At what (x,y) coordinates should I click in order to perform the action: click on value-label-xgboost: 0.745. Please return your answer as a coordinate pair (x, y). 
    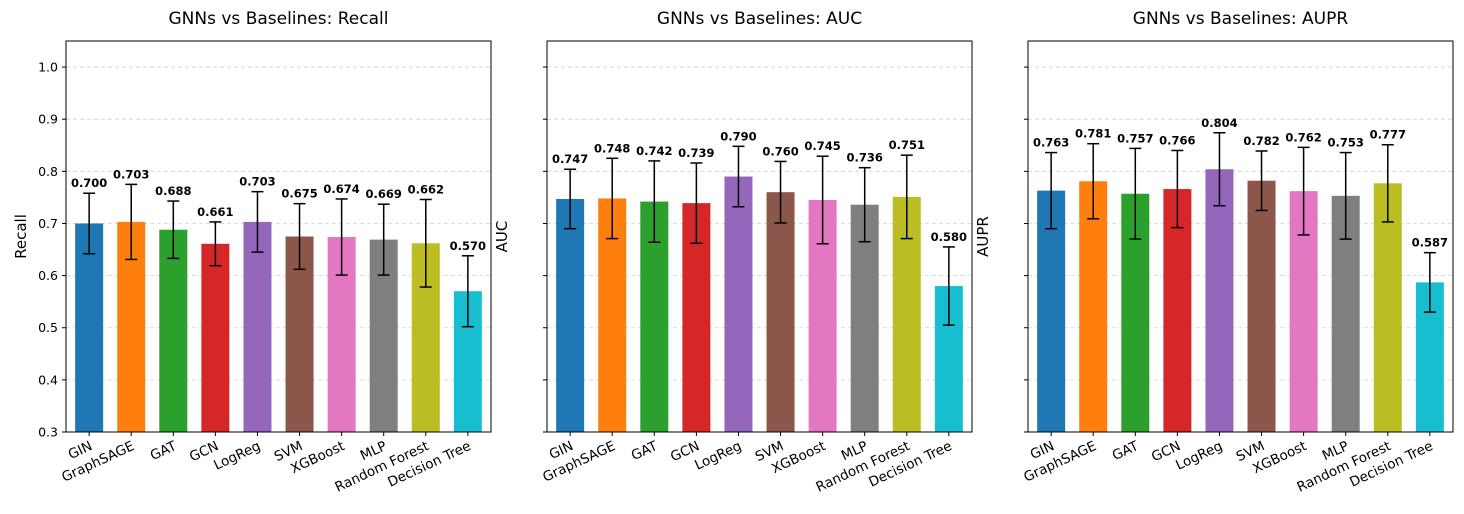
    Looking at the image, I should click on (822, 146).